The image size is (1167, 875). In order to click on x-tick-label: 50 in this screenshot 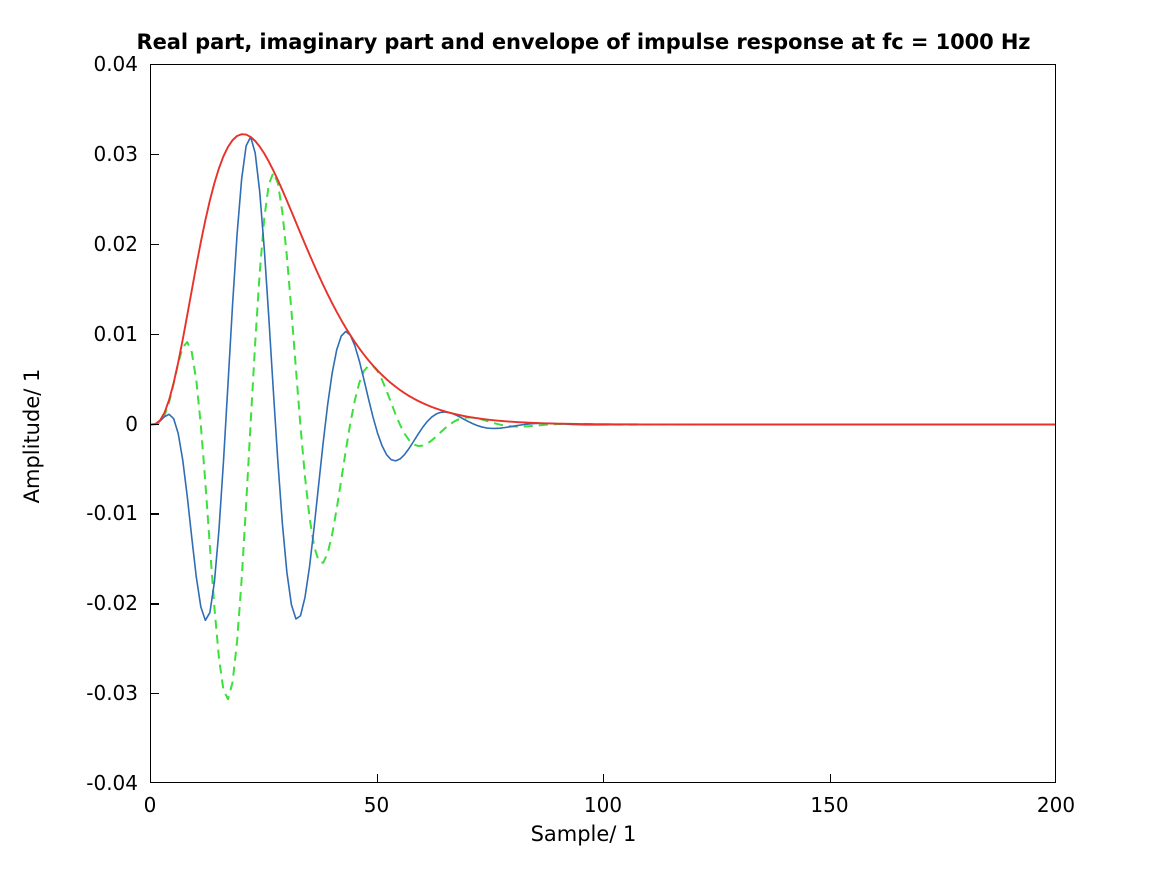, I will do `click(376, 805)`.